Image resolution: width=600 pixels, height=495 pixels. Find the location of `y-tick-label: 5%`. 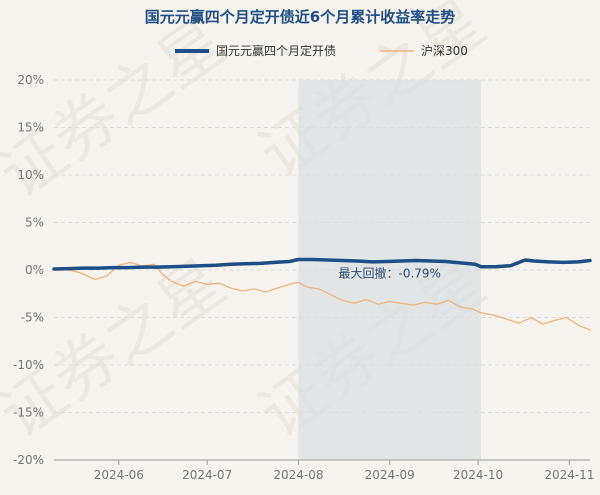

y-tick-label: 5% is located at coordinates (34, 223).